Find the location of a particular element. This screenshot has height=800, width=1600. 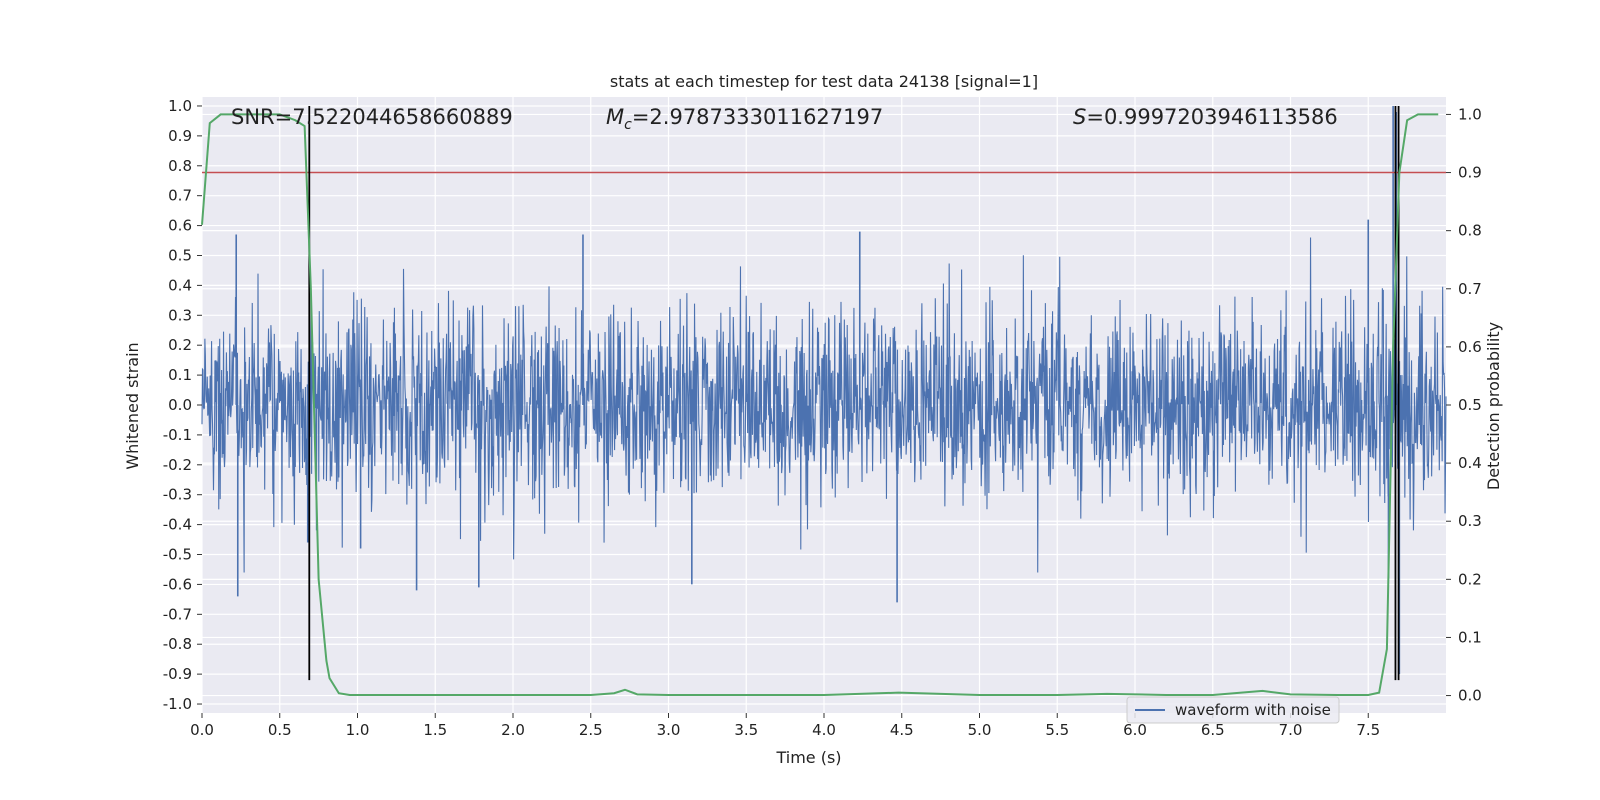

chirp-mass-symbol: M is located at coordinates (615, 117).